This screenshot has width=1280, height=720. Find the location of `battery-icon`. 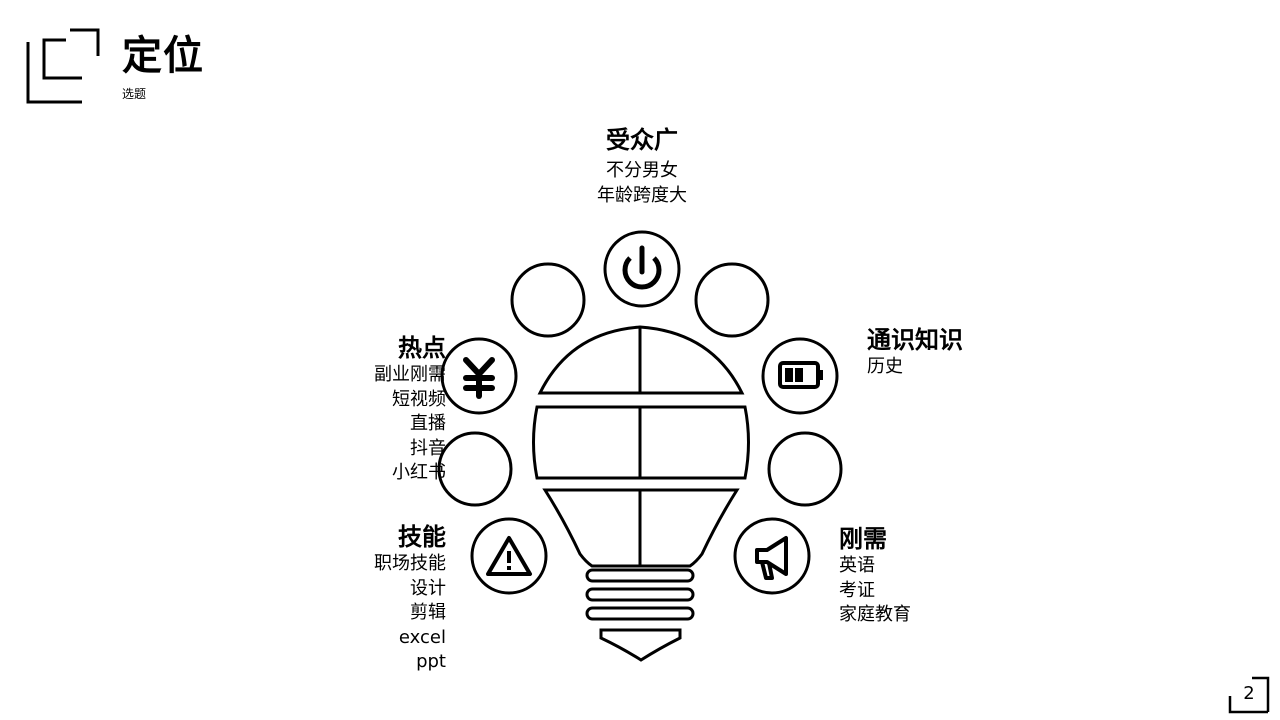

battery-icon is located at coordinates (800, 375).